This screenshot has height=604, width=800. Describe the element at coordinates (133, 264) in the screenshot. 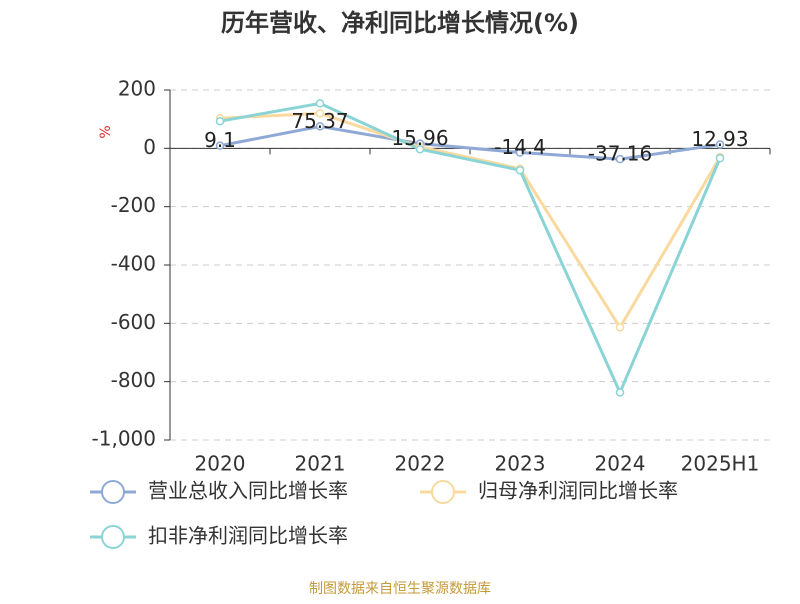

I see `y-tick-label: -400` at that location.